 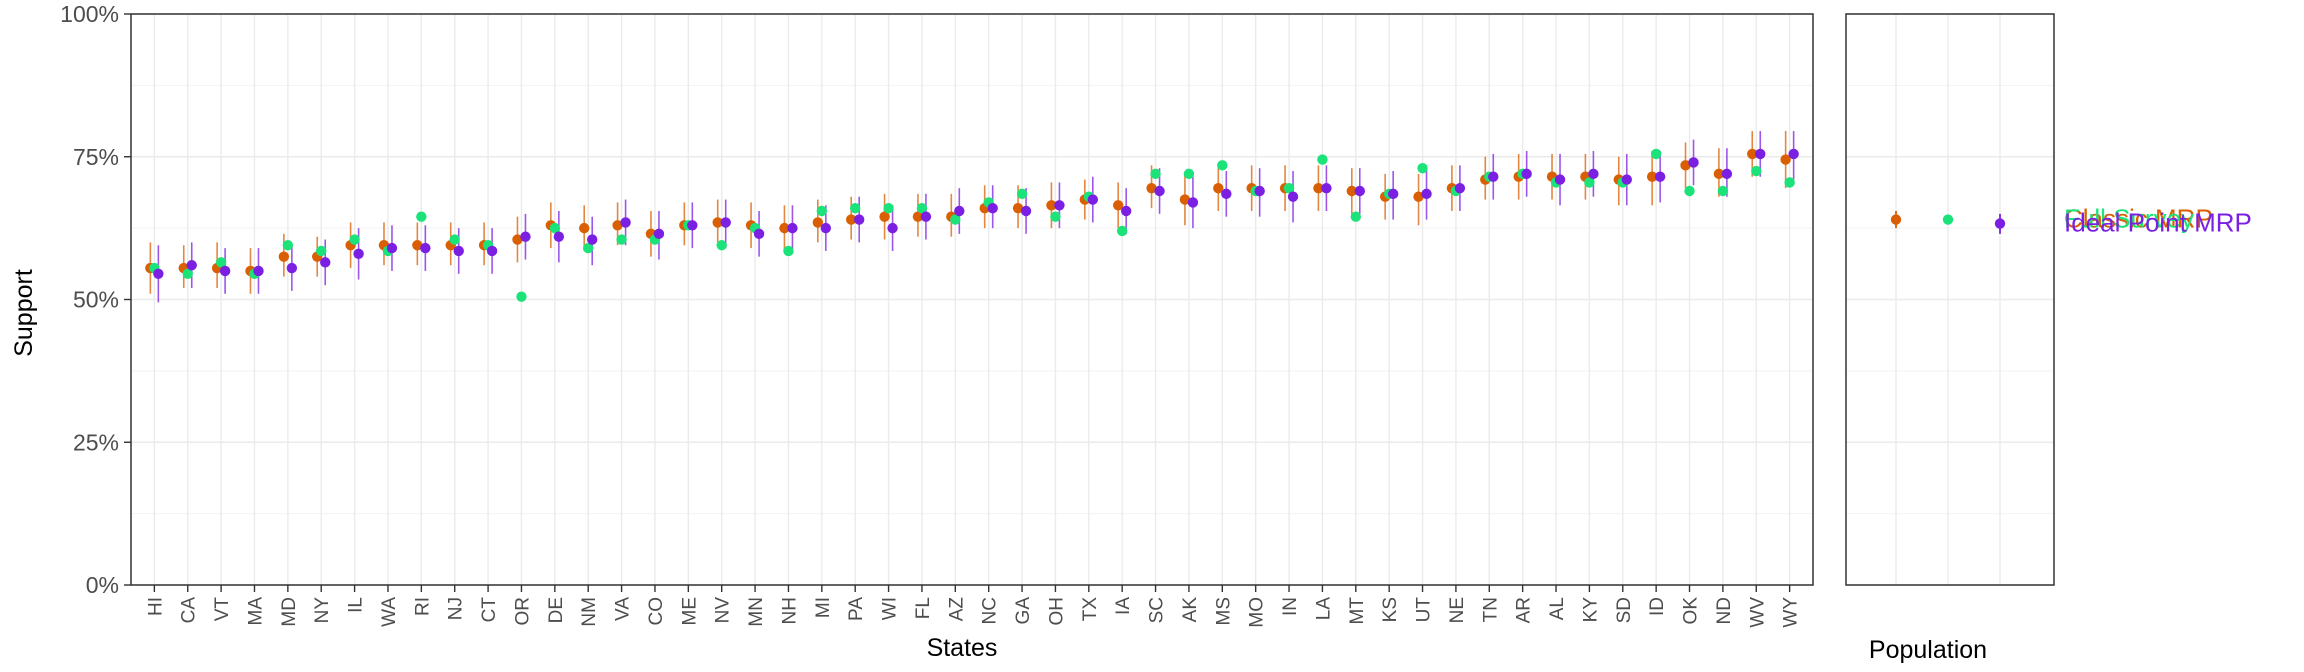 What do you see at coordinates (289, 612) in the screenshot?
I see `x-tick-label: MD` at bounding box center [289, 612].